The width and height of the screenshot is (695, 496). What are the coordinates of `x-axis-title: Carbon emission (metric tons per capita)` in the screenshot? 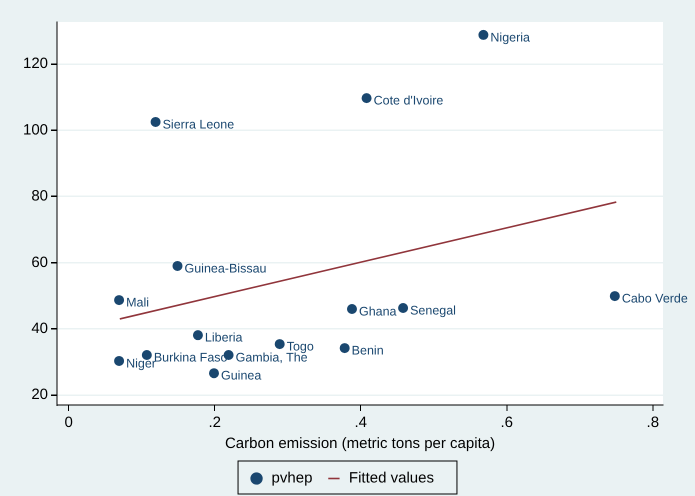 It's located at (360, 443).